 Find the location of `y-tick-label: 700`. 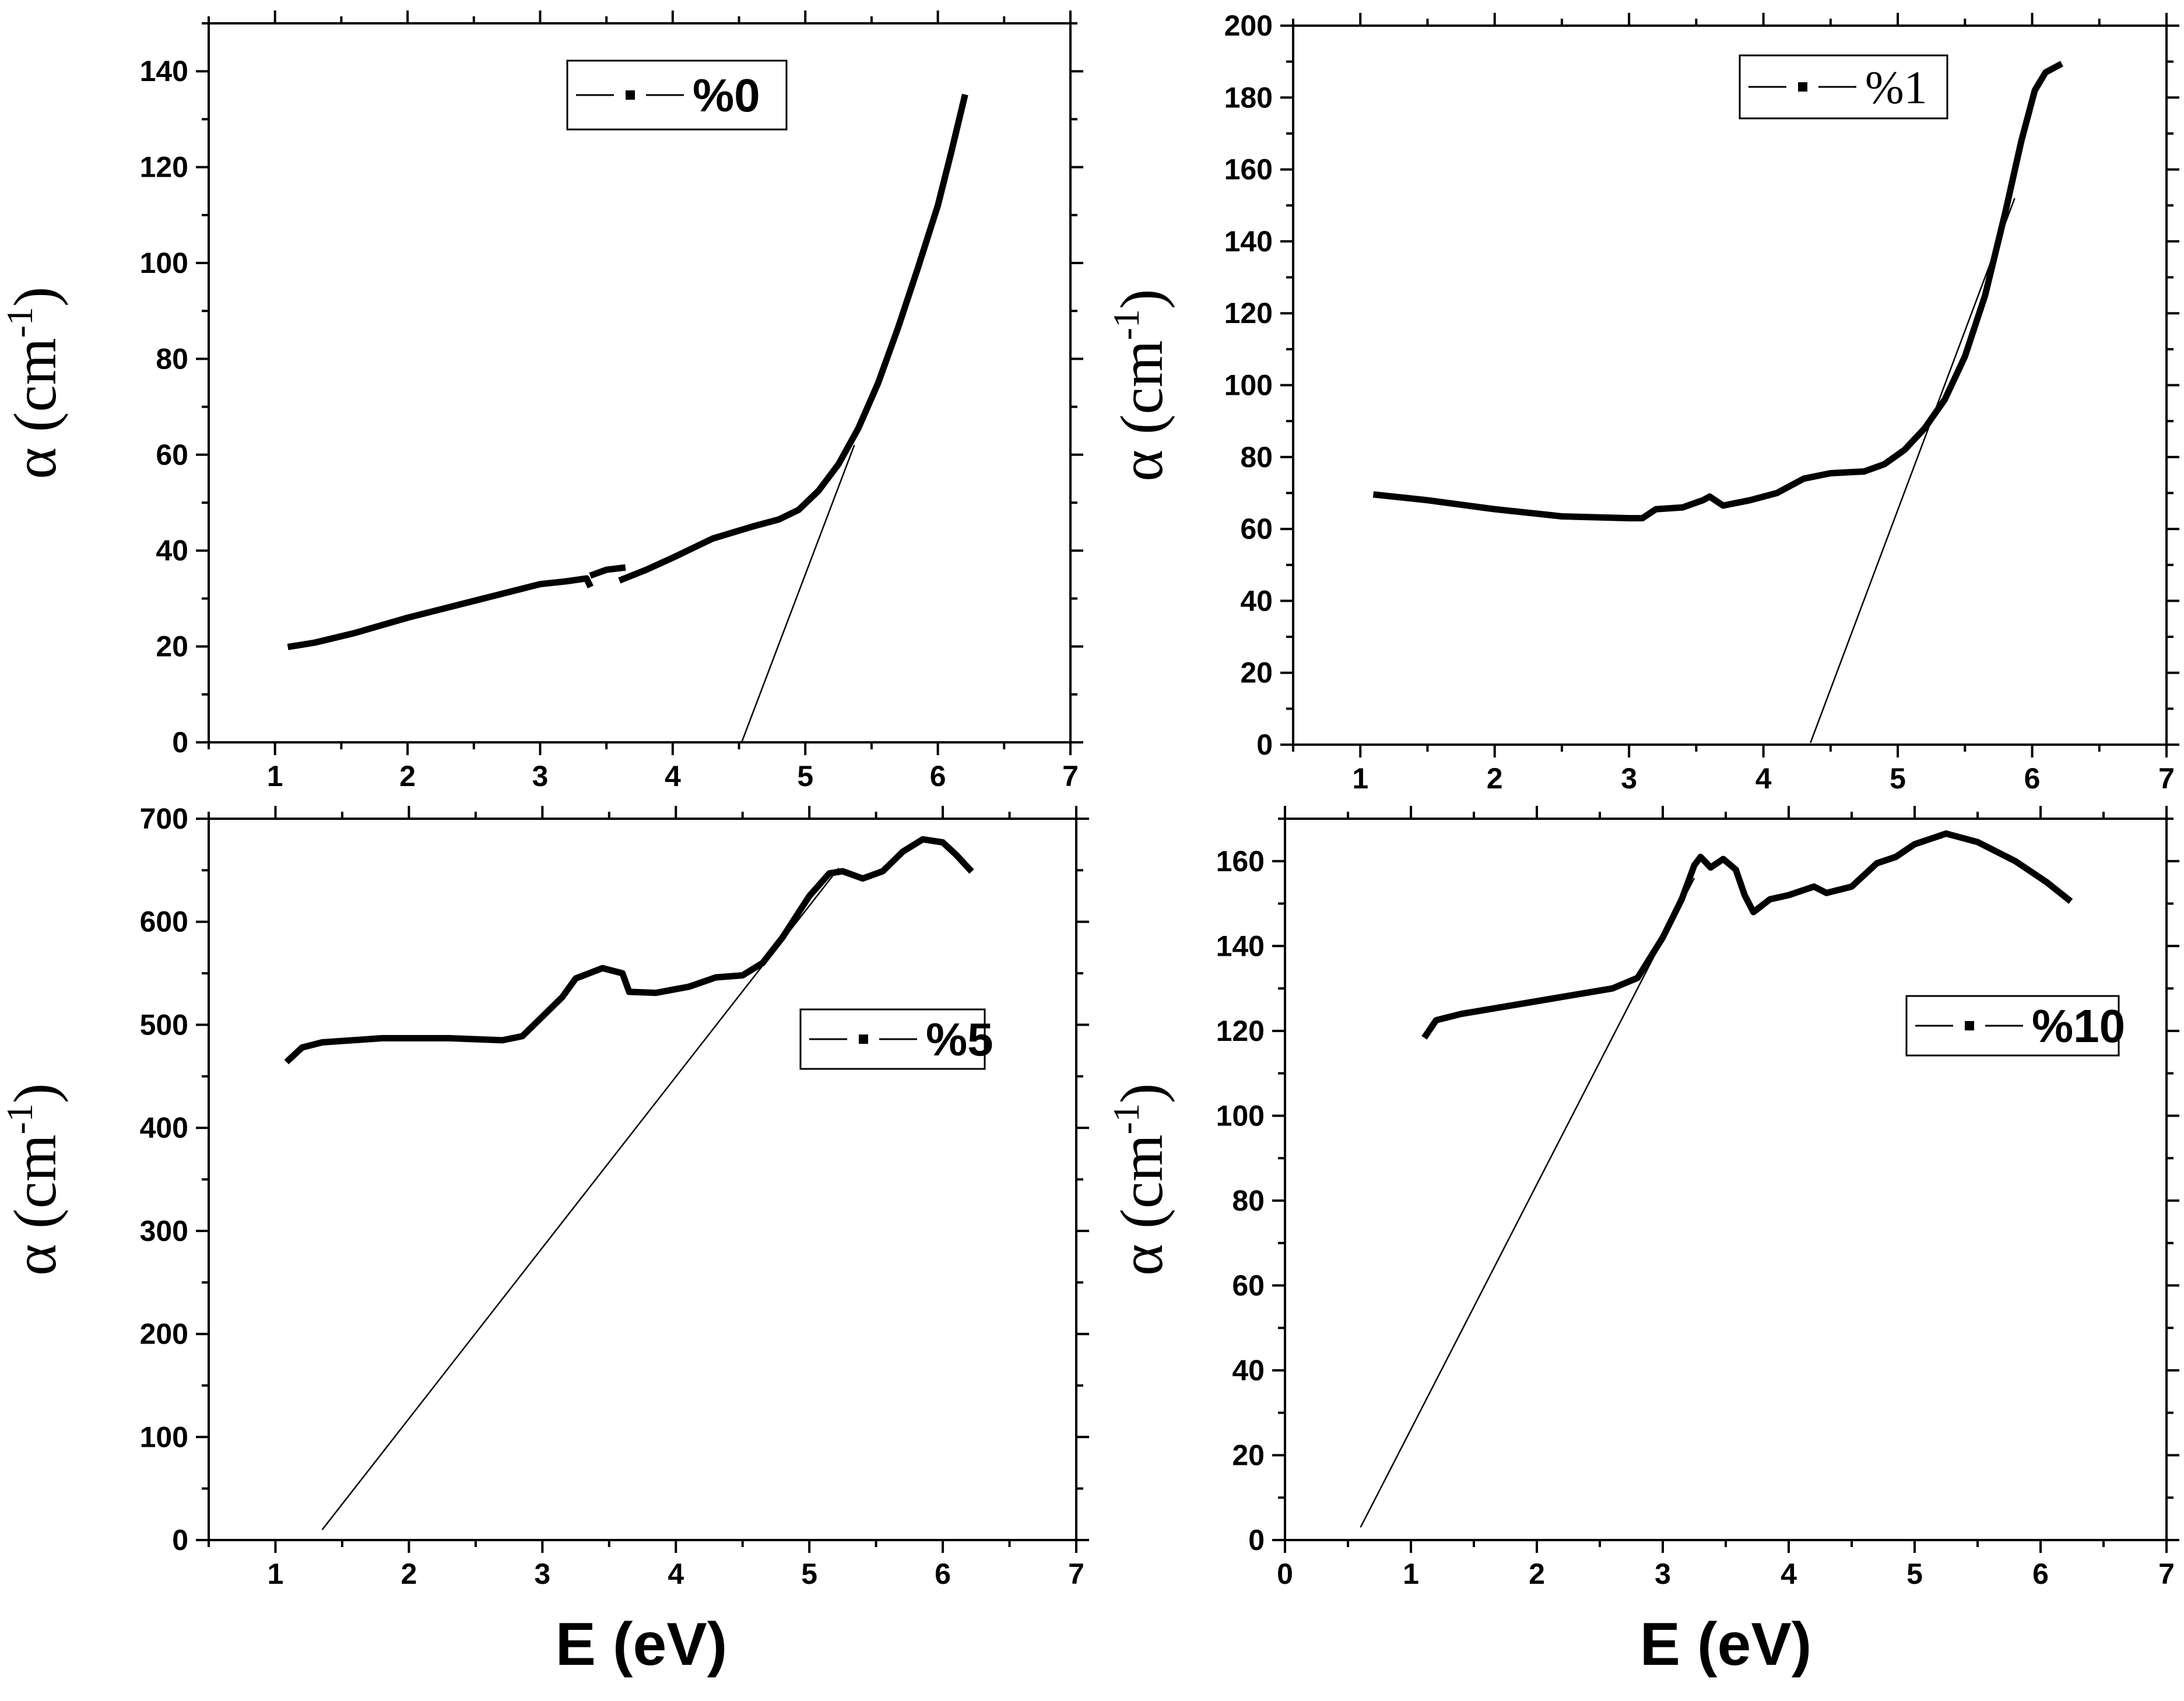

y-tick-label: 700 is located at coordinates (164, 818).